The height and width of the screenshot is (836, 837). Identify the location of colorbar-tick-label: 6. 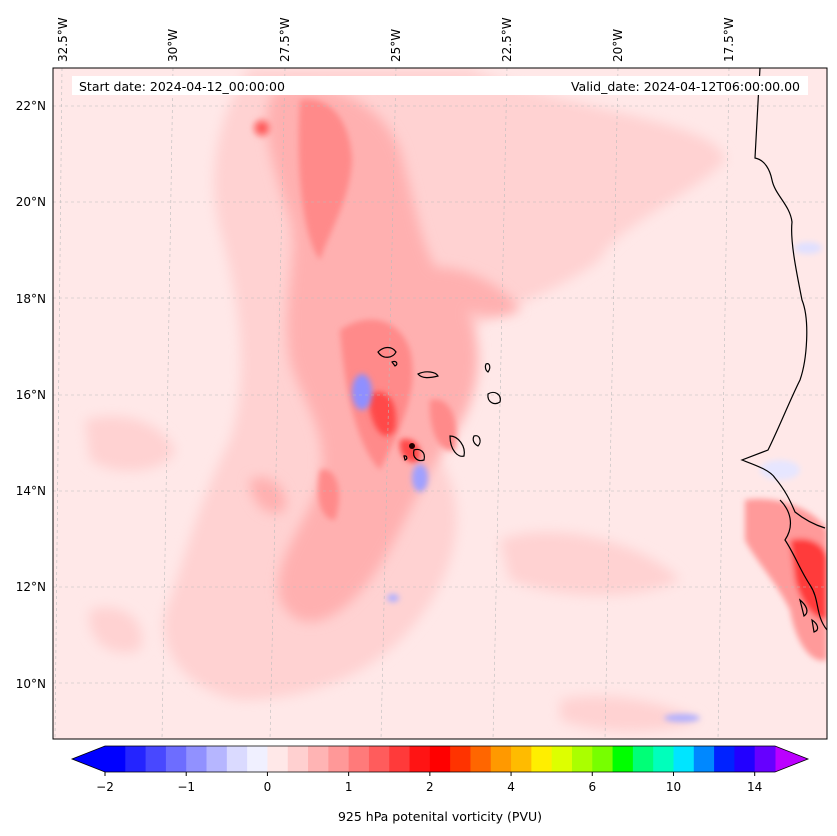
(592, 787).